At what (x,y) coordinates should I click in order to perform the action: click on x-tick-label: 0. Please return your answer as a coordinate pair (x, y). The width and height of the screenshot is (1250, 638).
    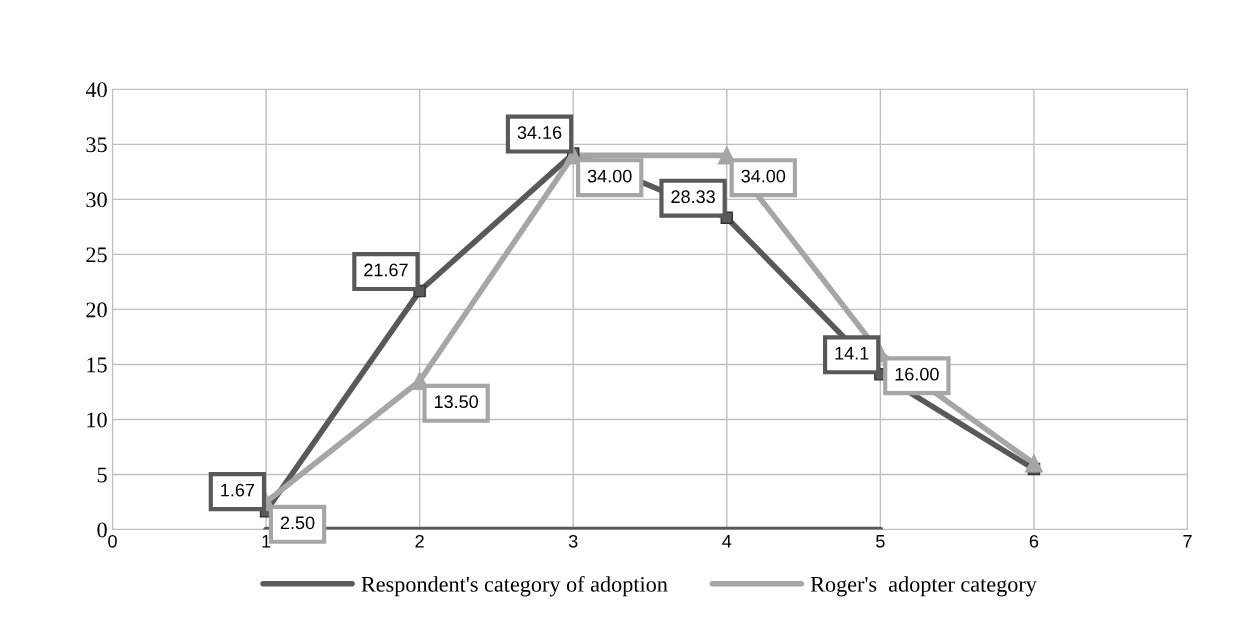
    Looking at the image, I should click on (112, 541).